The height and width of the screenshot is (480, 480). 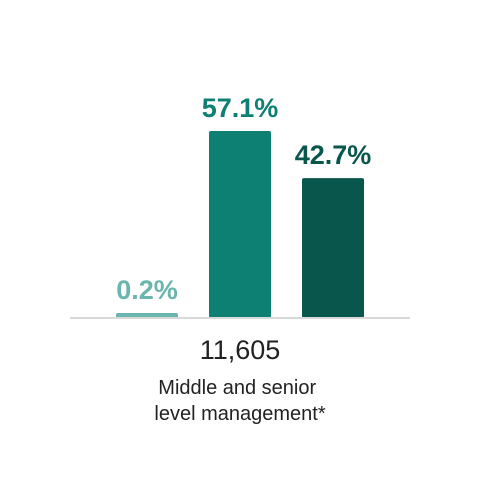 I want to click on bar-value-label-1: 0.2%, so click(x=147, y=290).